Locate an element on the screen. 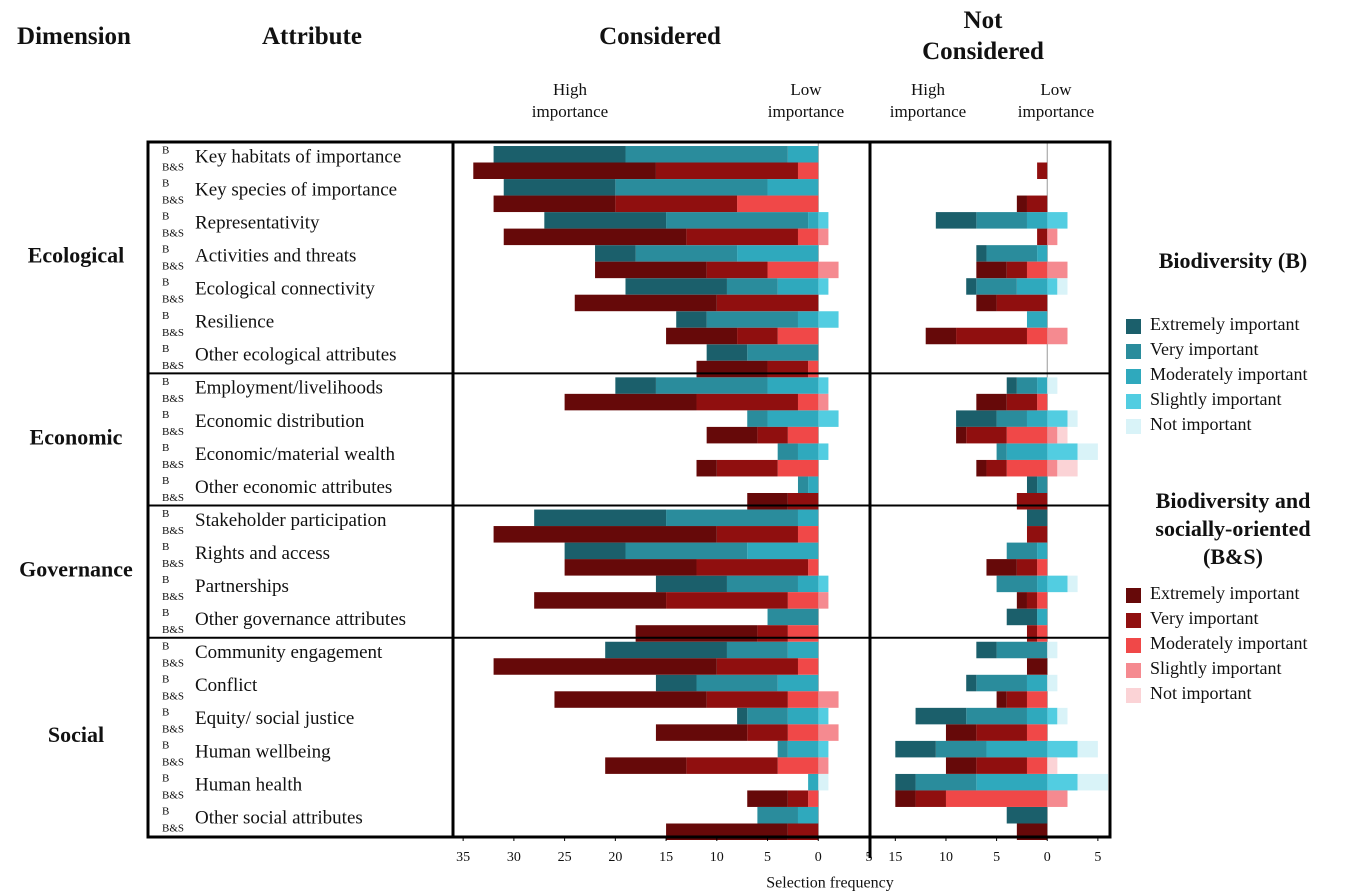  attribute-label: Equity/ social justice is located at coordinates (274, 718).